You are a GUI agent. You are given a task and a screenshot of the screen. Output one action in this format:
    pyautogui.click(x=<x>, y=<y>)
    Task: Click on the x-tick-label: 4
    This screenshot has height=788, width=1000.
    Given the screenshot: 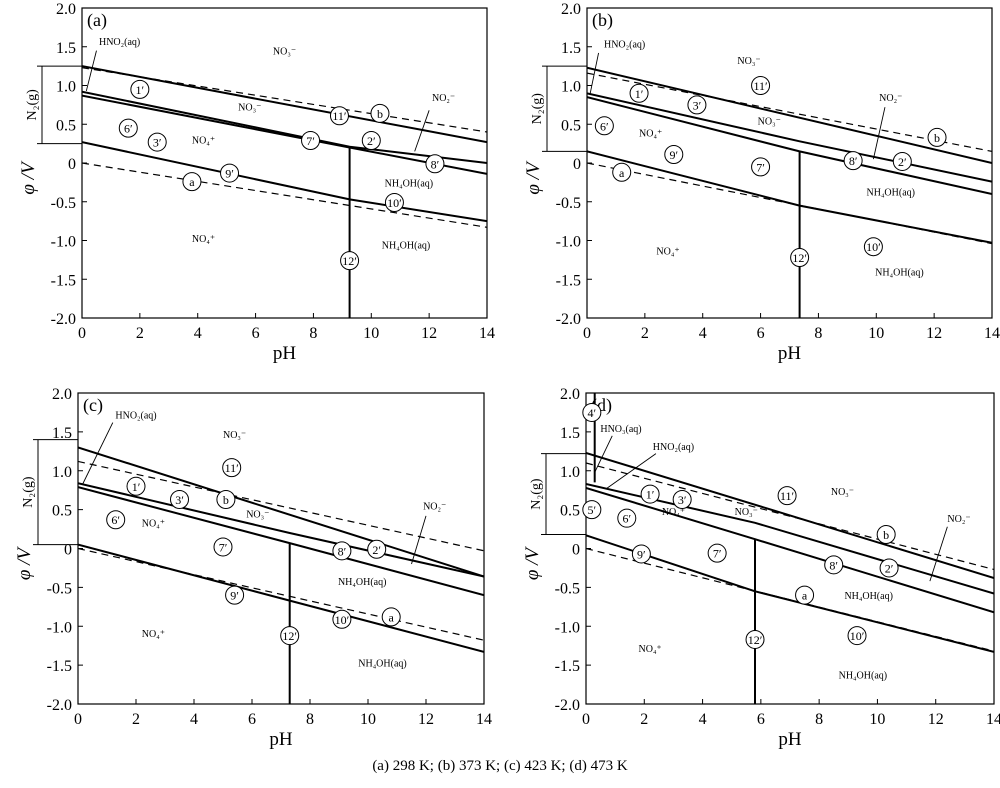 What is the action you would take?
    pyautogui.click(x=703, y=719)
    